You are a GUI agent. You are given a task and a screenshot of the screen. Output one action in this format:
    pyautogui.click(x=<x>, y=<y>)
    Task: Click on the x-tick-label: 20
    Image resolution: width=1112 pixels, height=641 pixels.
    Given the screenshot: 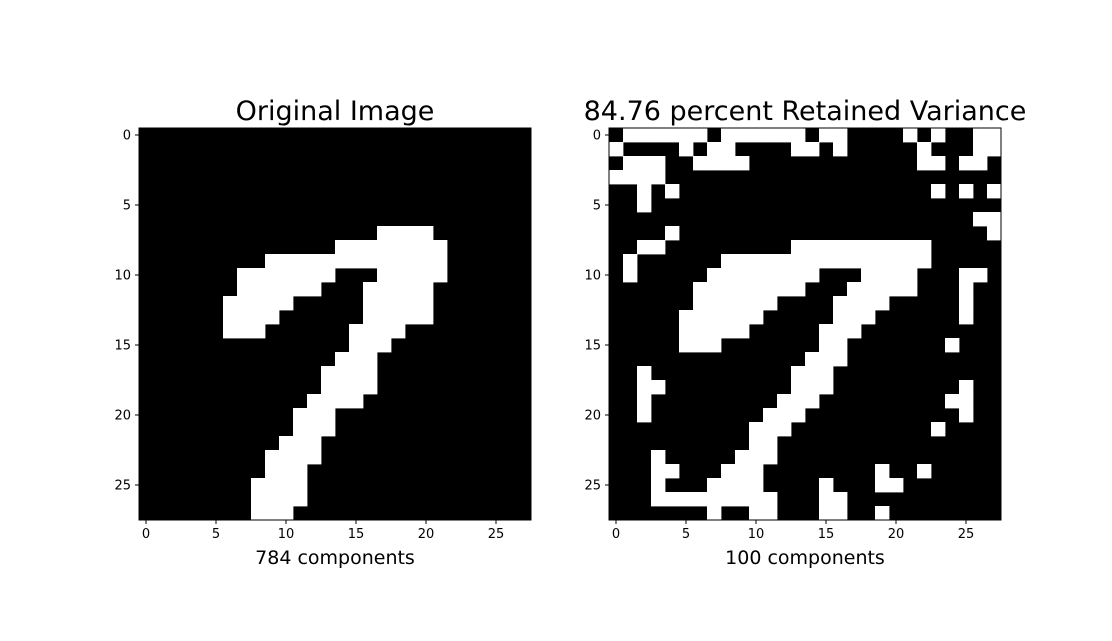 What is the action you would take?
    pyautogui.click(x=896, y=534)
    